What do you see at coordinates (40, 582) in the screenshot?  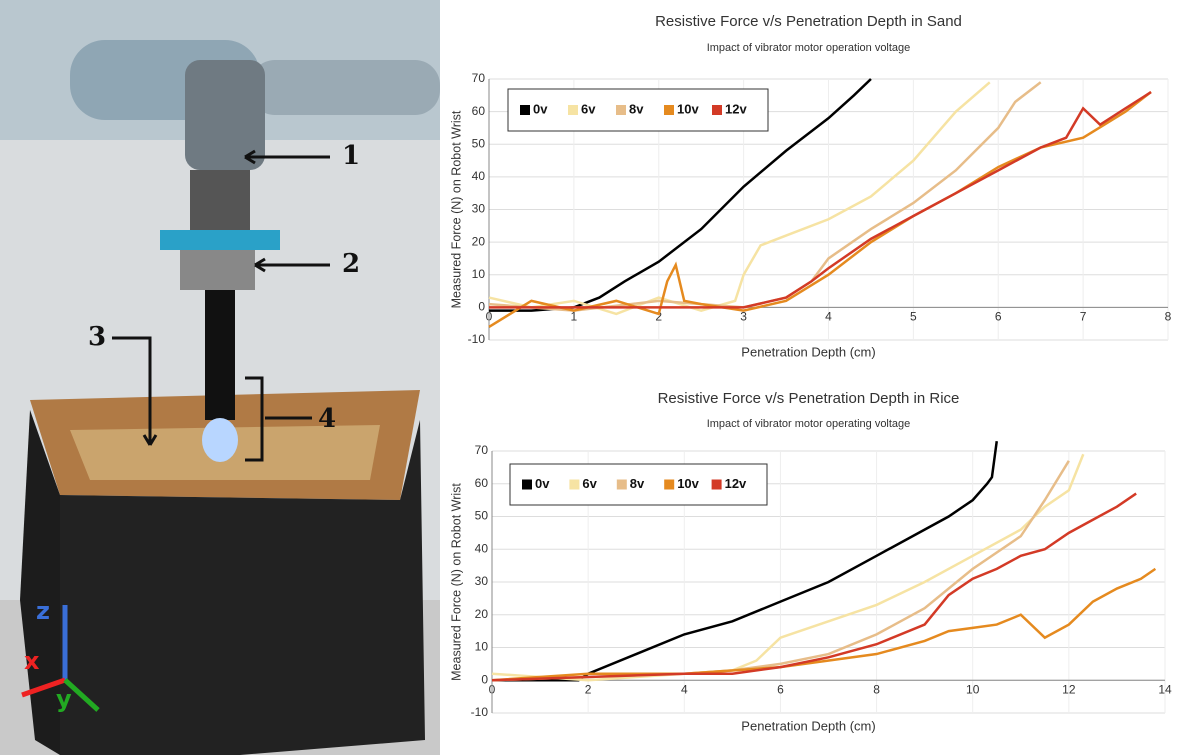 I see `crate-side` at bounding box center [40, 582].